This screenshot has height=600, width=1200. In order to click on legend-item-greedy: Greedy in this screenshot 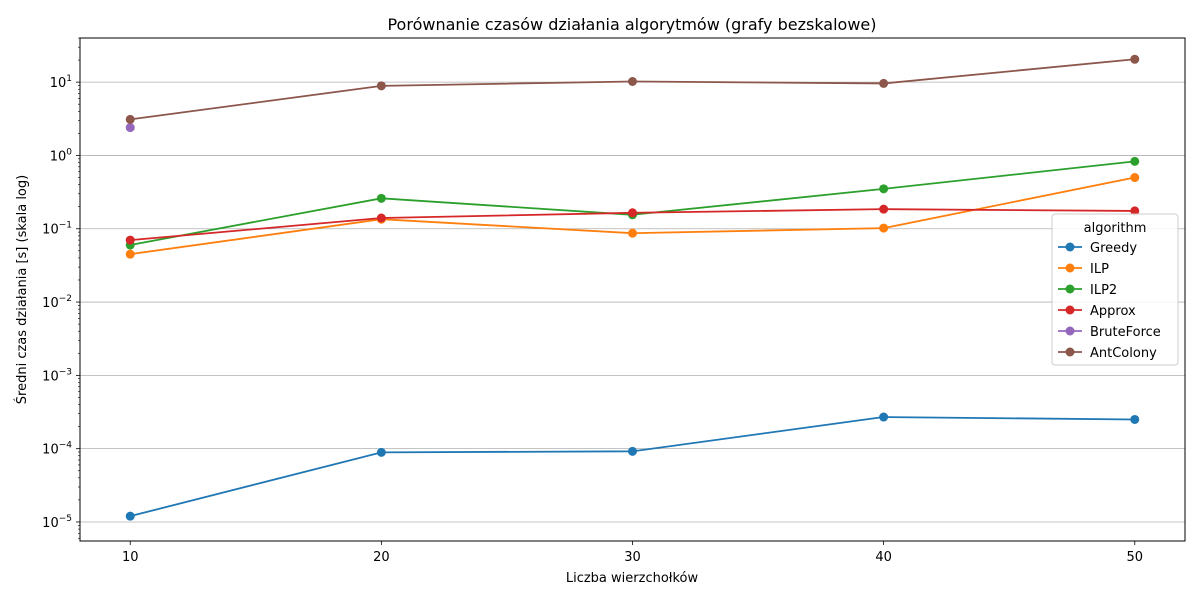, I will do `click(1097, 248)`.